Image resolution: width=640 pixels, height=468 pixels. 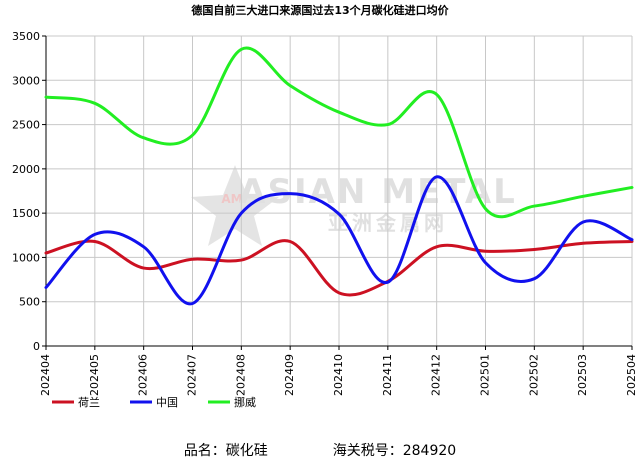 What do you see at coordinates (154, 402) in the screenshot?
I see `legend: 荷兰 中国 挪威` at bounding box center [154, 402].